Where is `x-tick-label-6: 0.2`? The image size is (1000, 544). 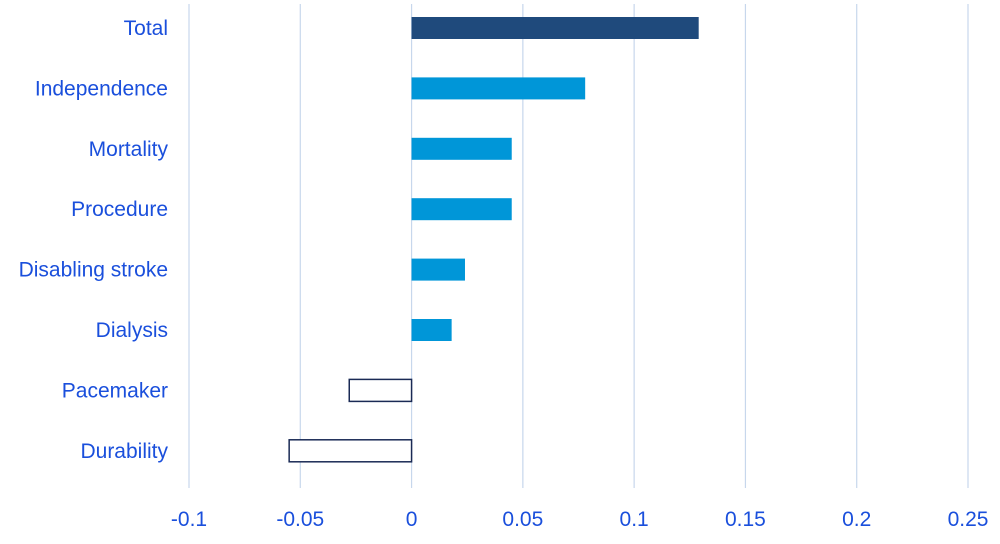 x-tick-label-6: 0.2 is located at coordinates (856, 519).